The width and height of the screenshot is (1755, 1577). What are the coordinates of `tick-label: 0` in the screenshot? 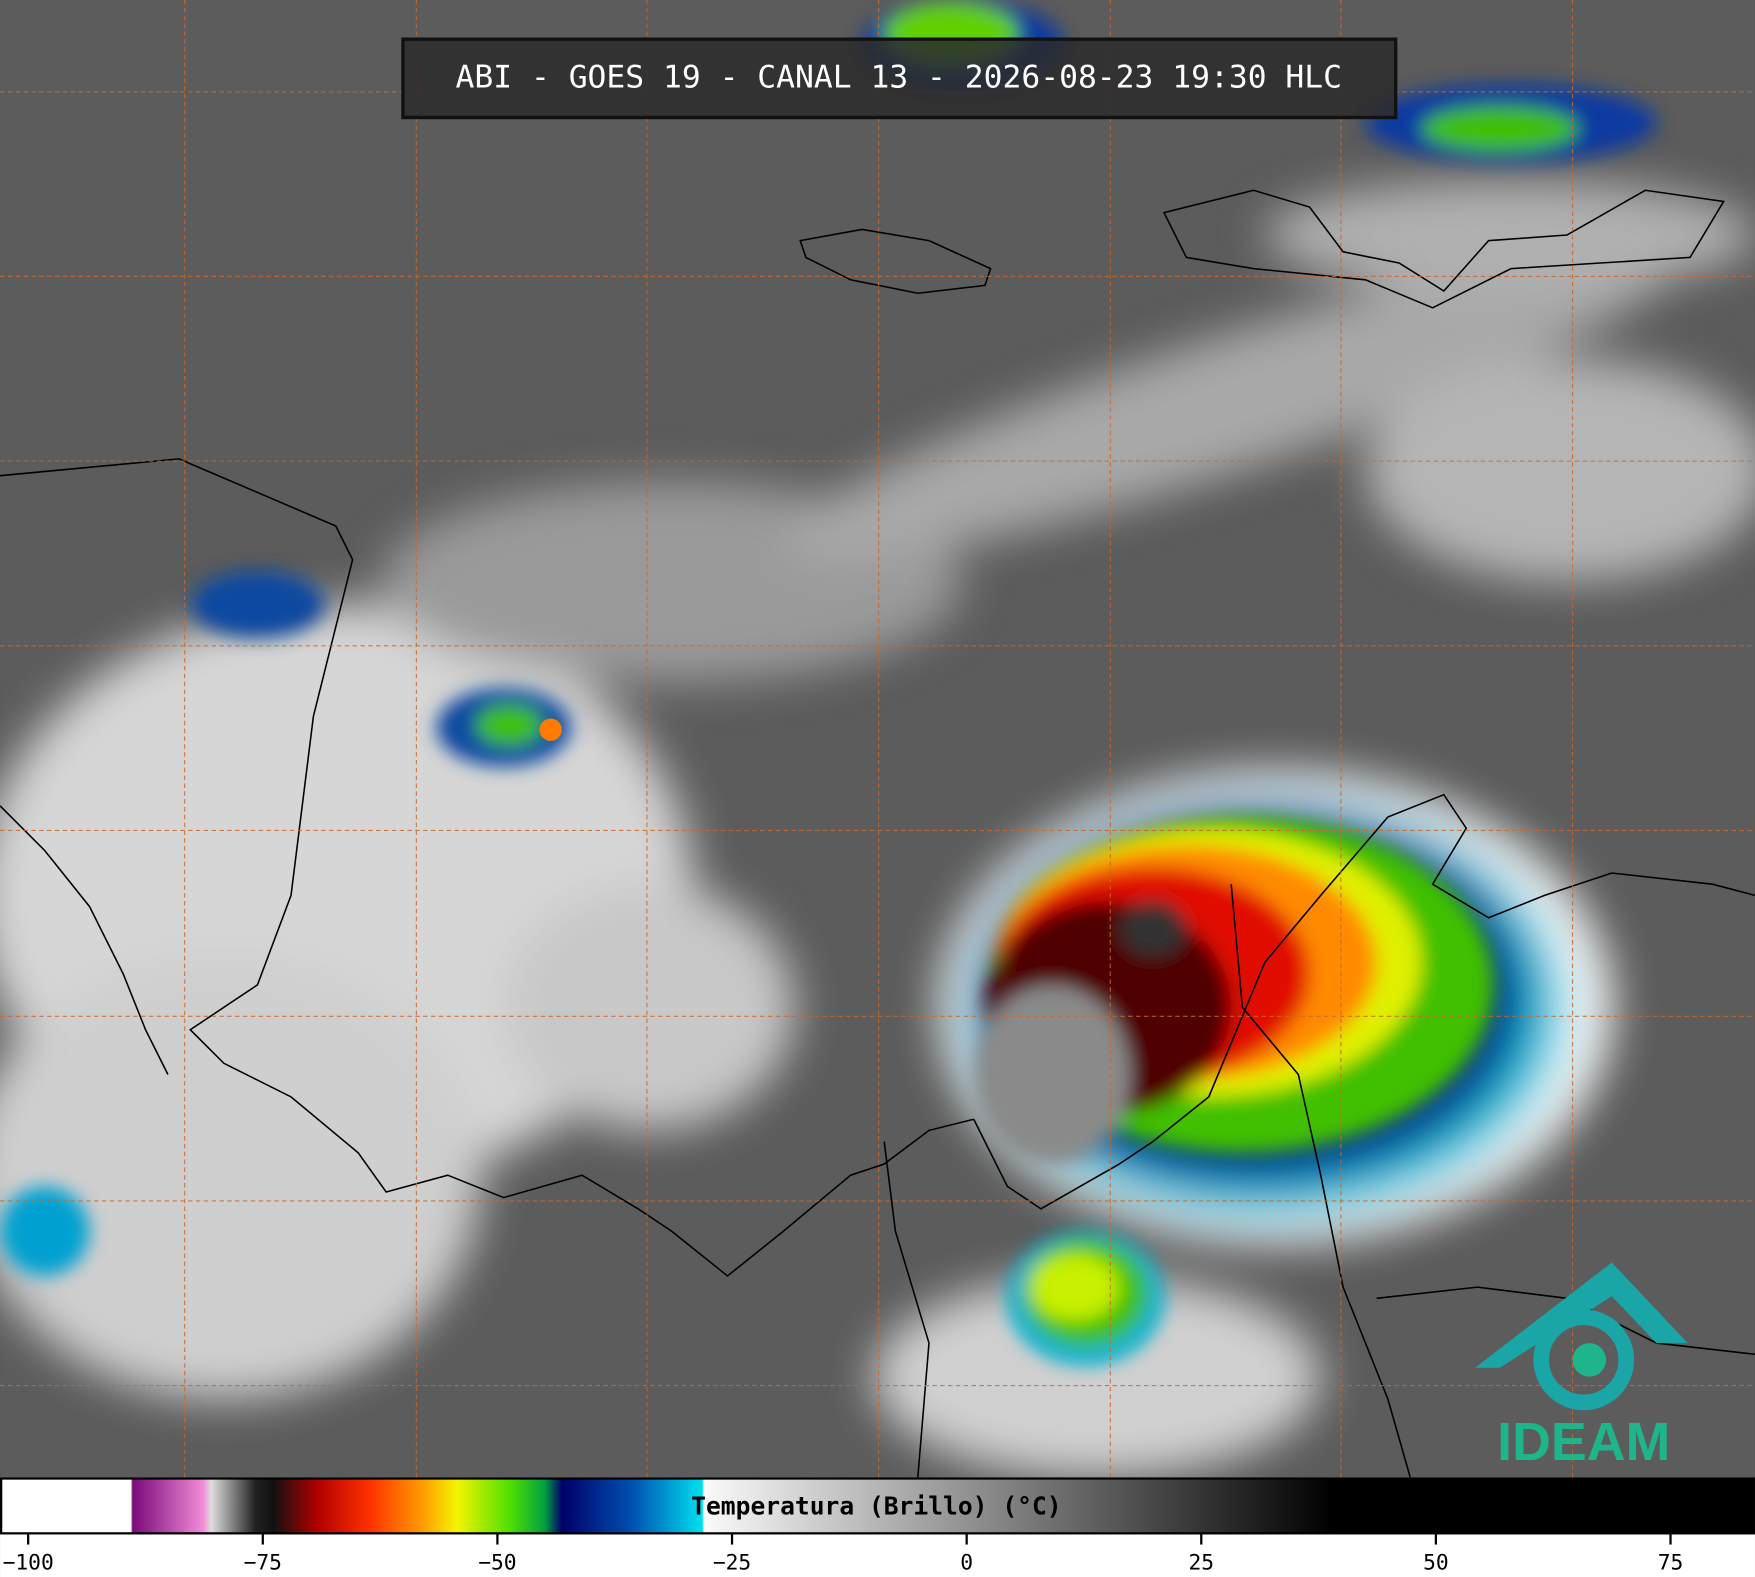 It's located at (966, 1563).